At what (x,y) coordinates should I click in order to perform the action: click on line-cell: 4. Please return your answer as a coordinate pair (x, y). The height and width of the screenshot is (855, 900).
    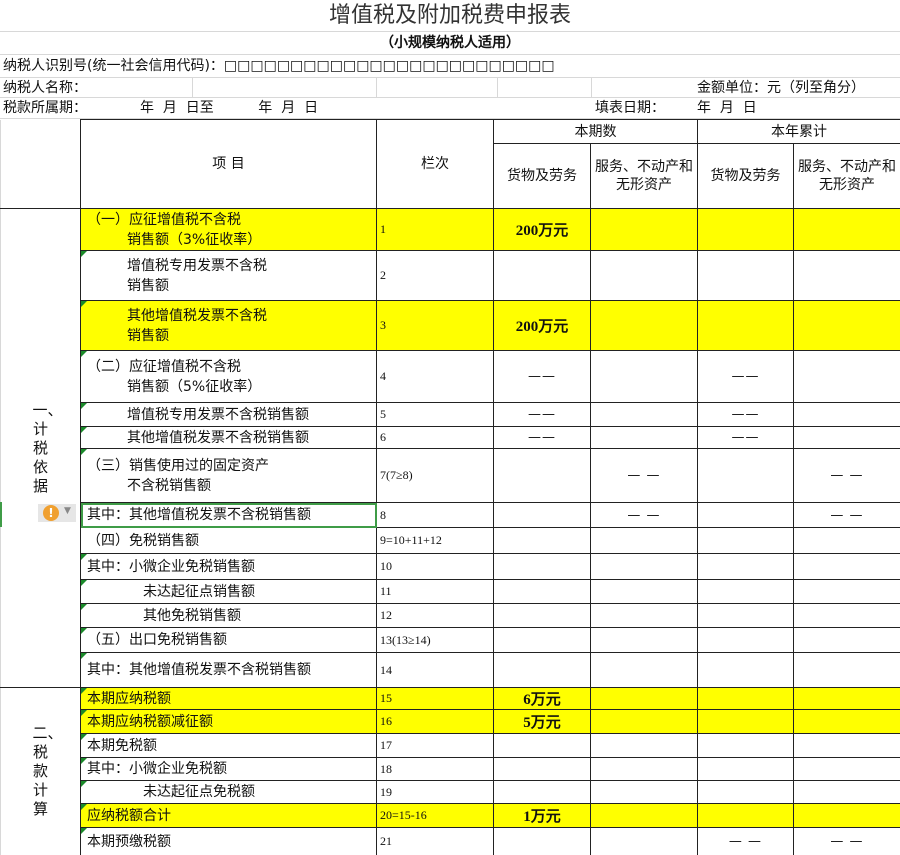
    Looking at the image, I should click on (435, 376).